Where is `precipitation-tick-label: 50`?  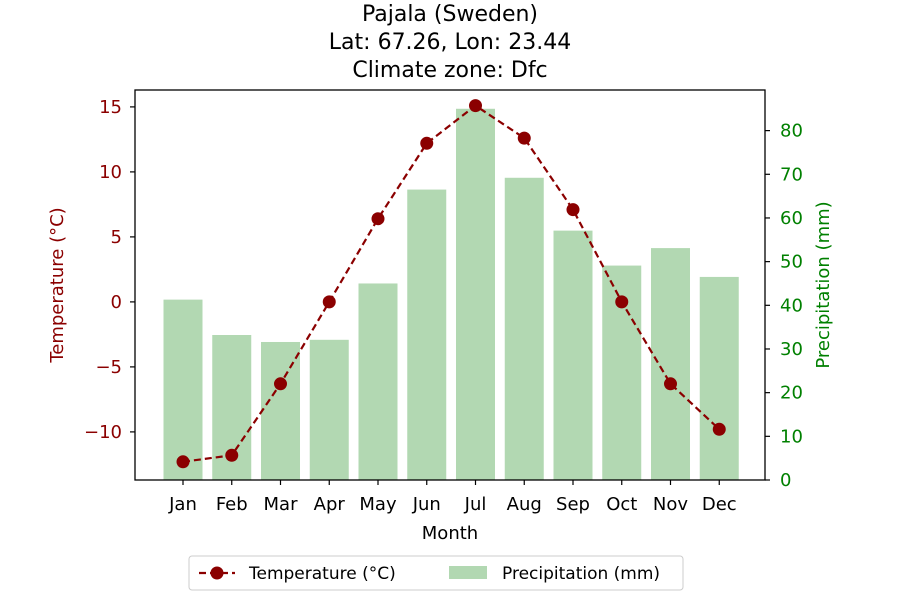 precipitation-tick-label: 50 is located at coordinates (791, 262).